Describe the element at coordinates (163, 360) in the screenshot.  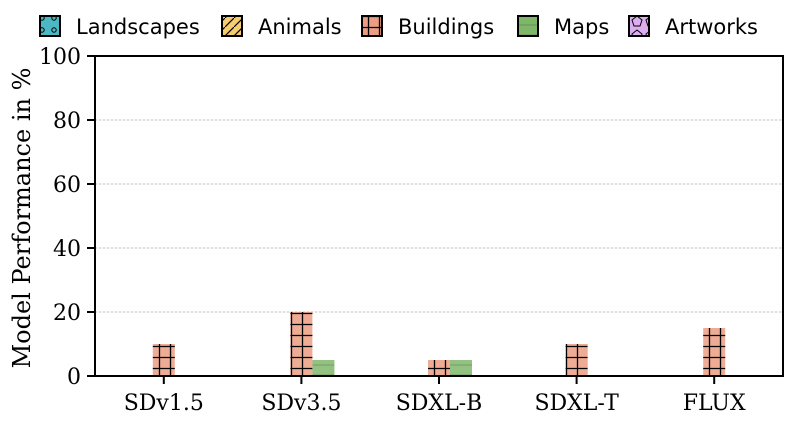
I see `bar-buildings-sdv1.5` at that location.